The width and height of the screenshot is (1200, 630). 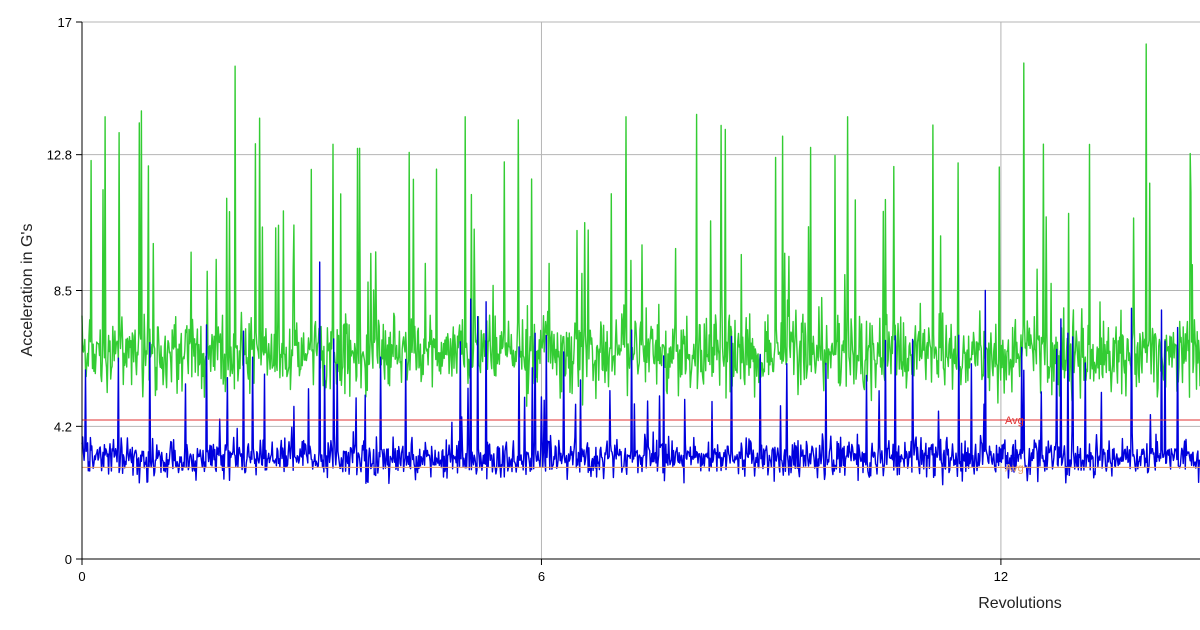 What do you see at coordinates (27, 290) in the screenshot?
I see `y-axis-title: Acceleration in G's` at bounding box center [27, 290].